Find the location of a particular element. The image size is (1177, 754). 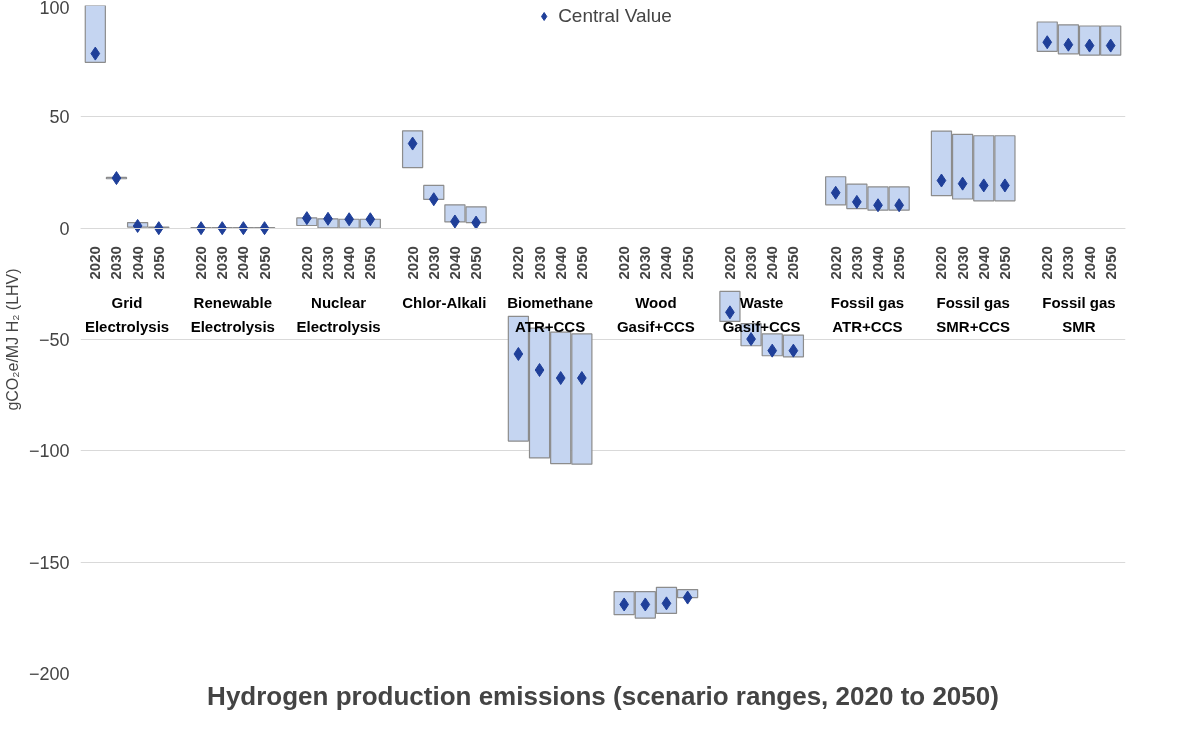

annotation: Fossil gas SMR is located at coordinates (1079, 314).